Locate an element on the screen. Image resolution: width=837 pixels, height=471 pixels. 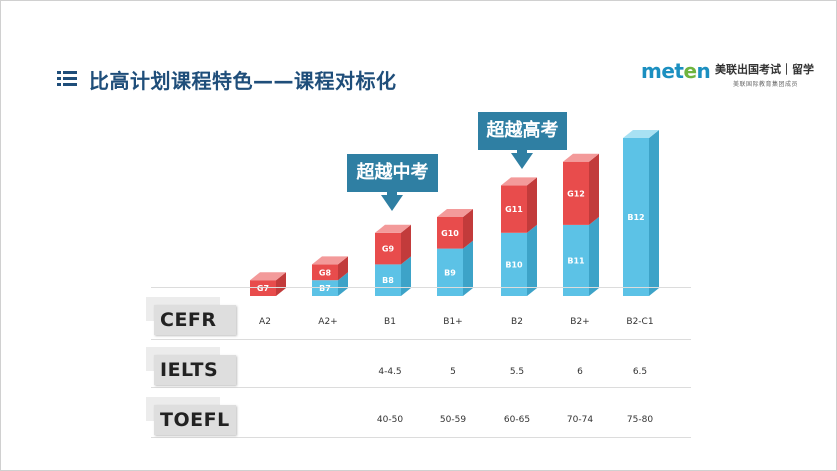
bar-red-label: G8 is located at coordinates (325, 272).